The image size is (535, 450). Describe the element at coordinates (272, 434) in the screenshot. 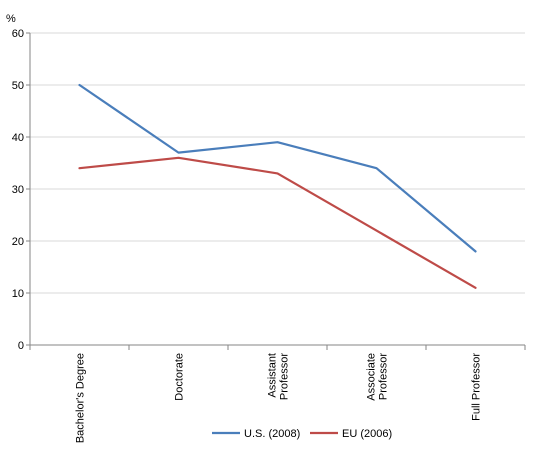

I see `legend-label: U.S. (2008)` at that location.